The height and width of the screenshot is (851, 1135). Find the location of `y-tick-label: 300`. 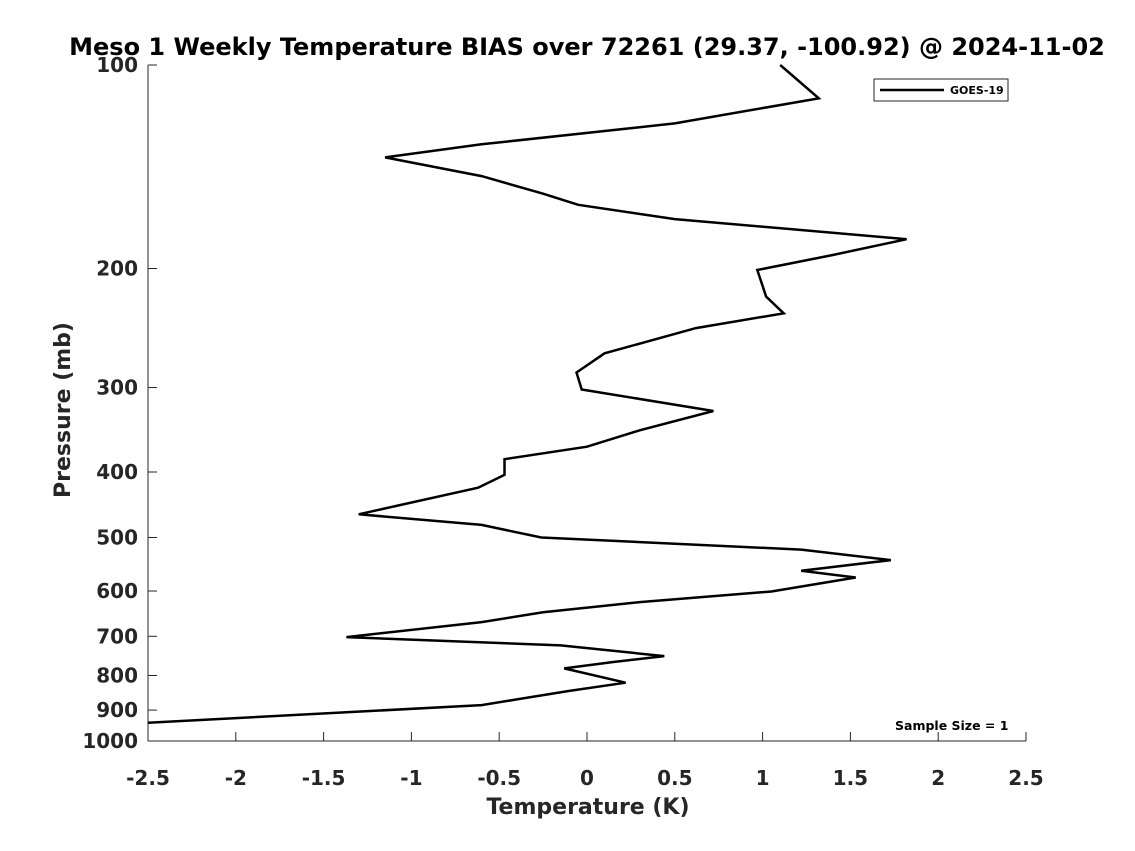

y-tick-label: 300 is located at coordinates (117, 388).